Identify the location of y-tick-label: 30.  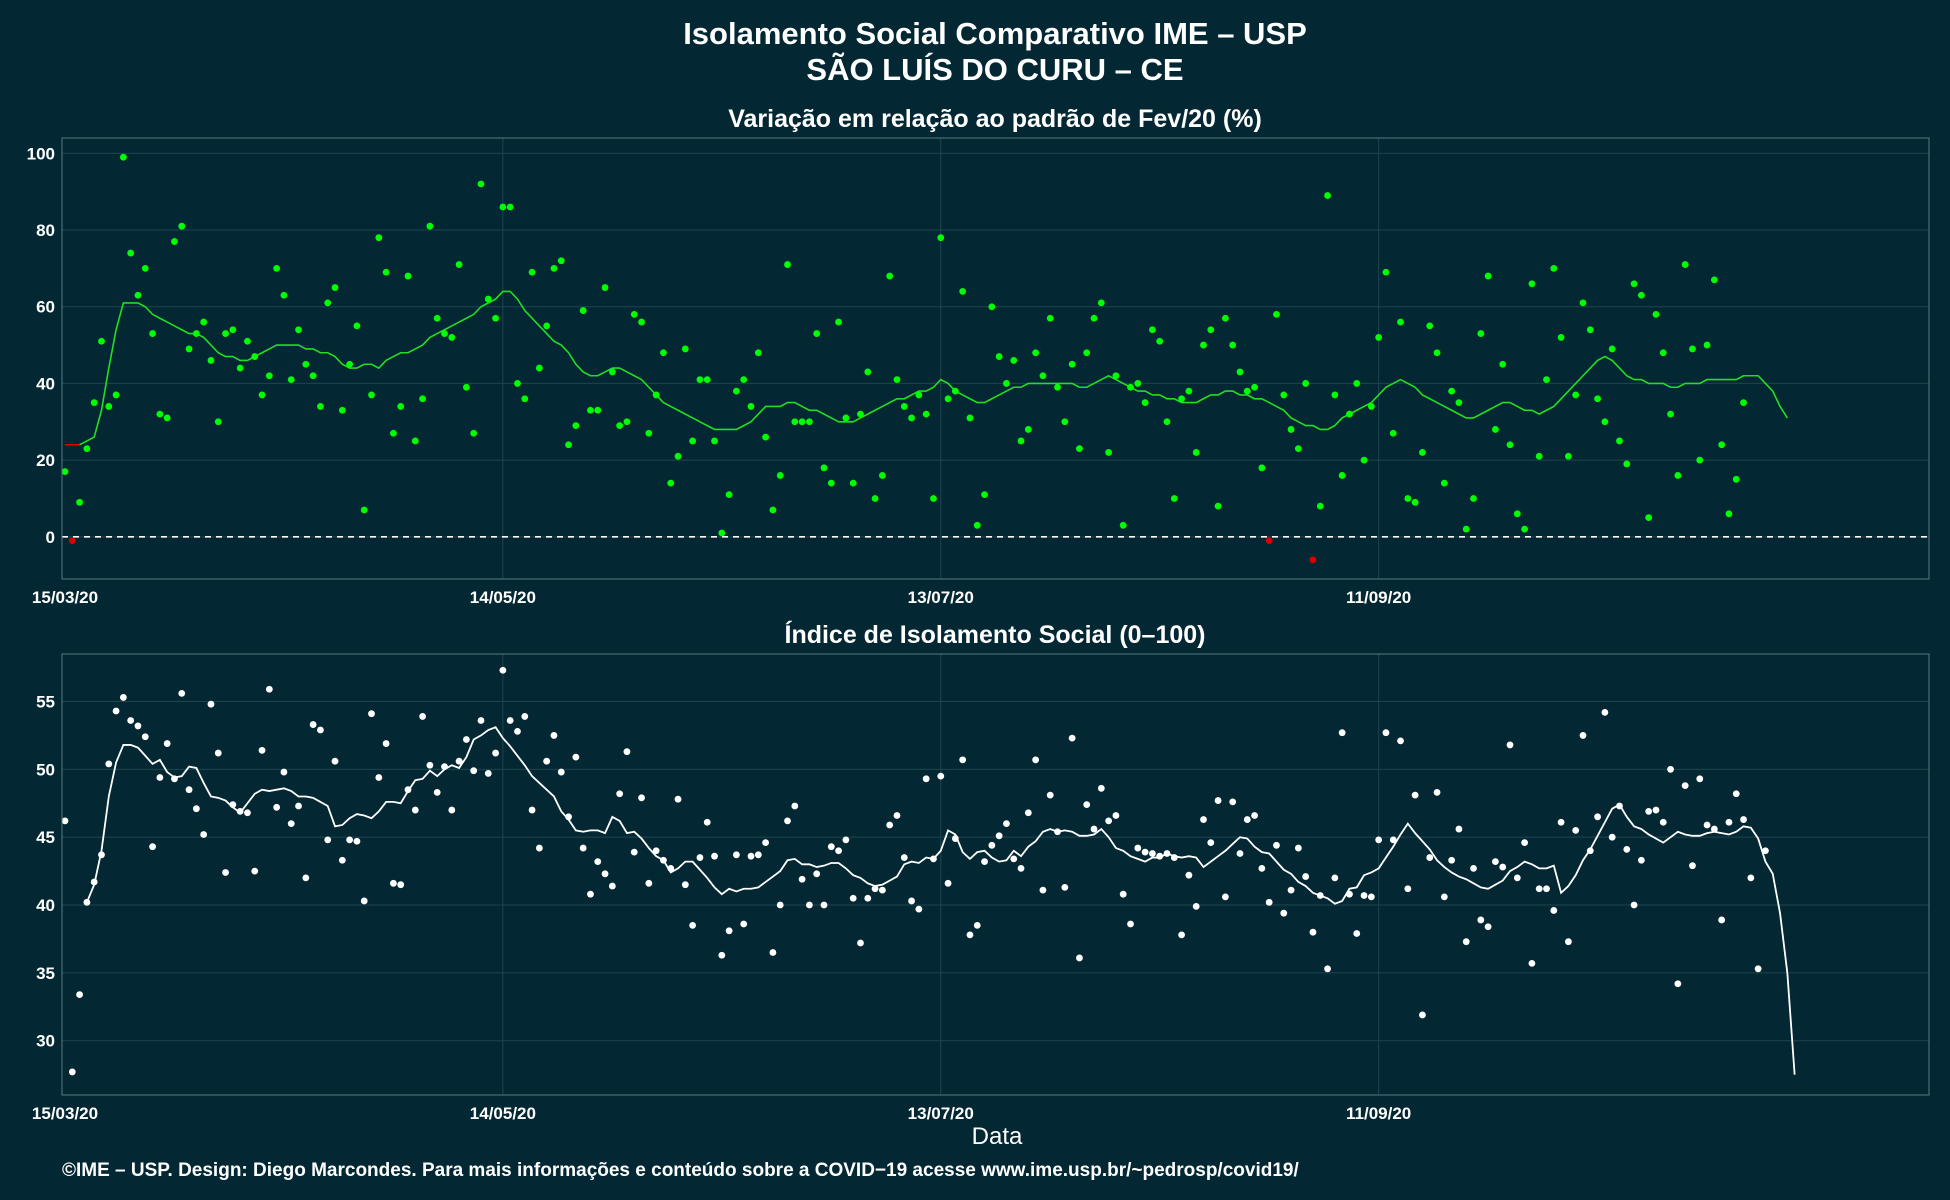
(45, 1041).